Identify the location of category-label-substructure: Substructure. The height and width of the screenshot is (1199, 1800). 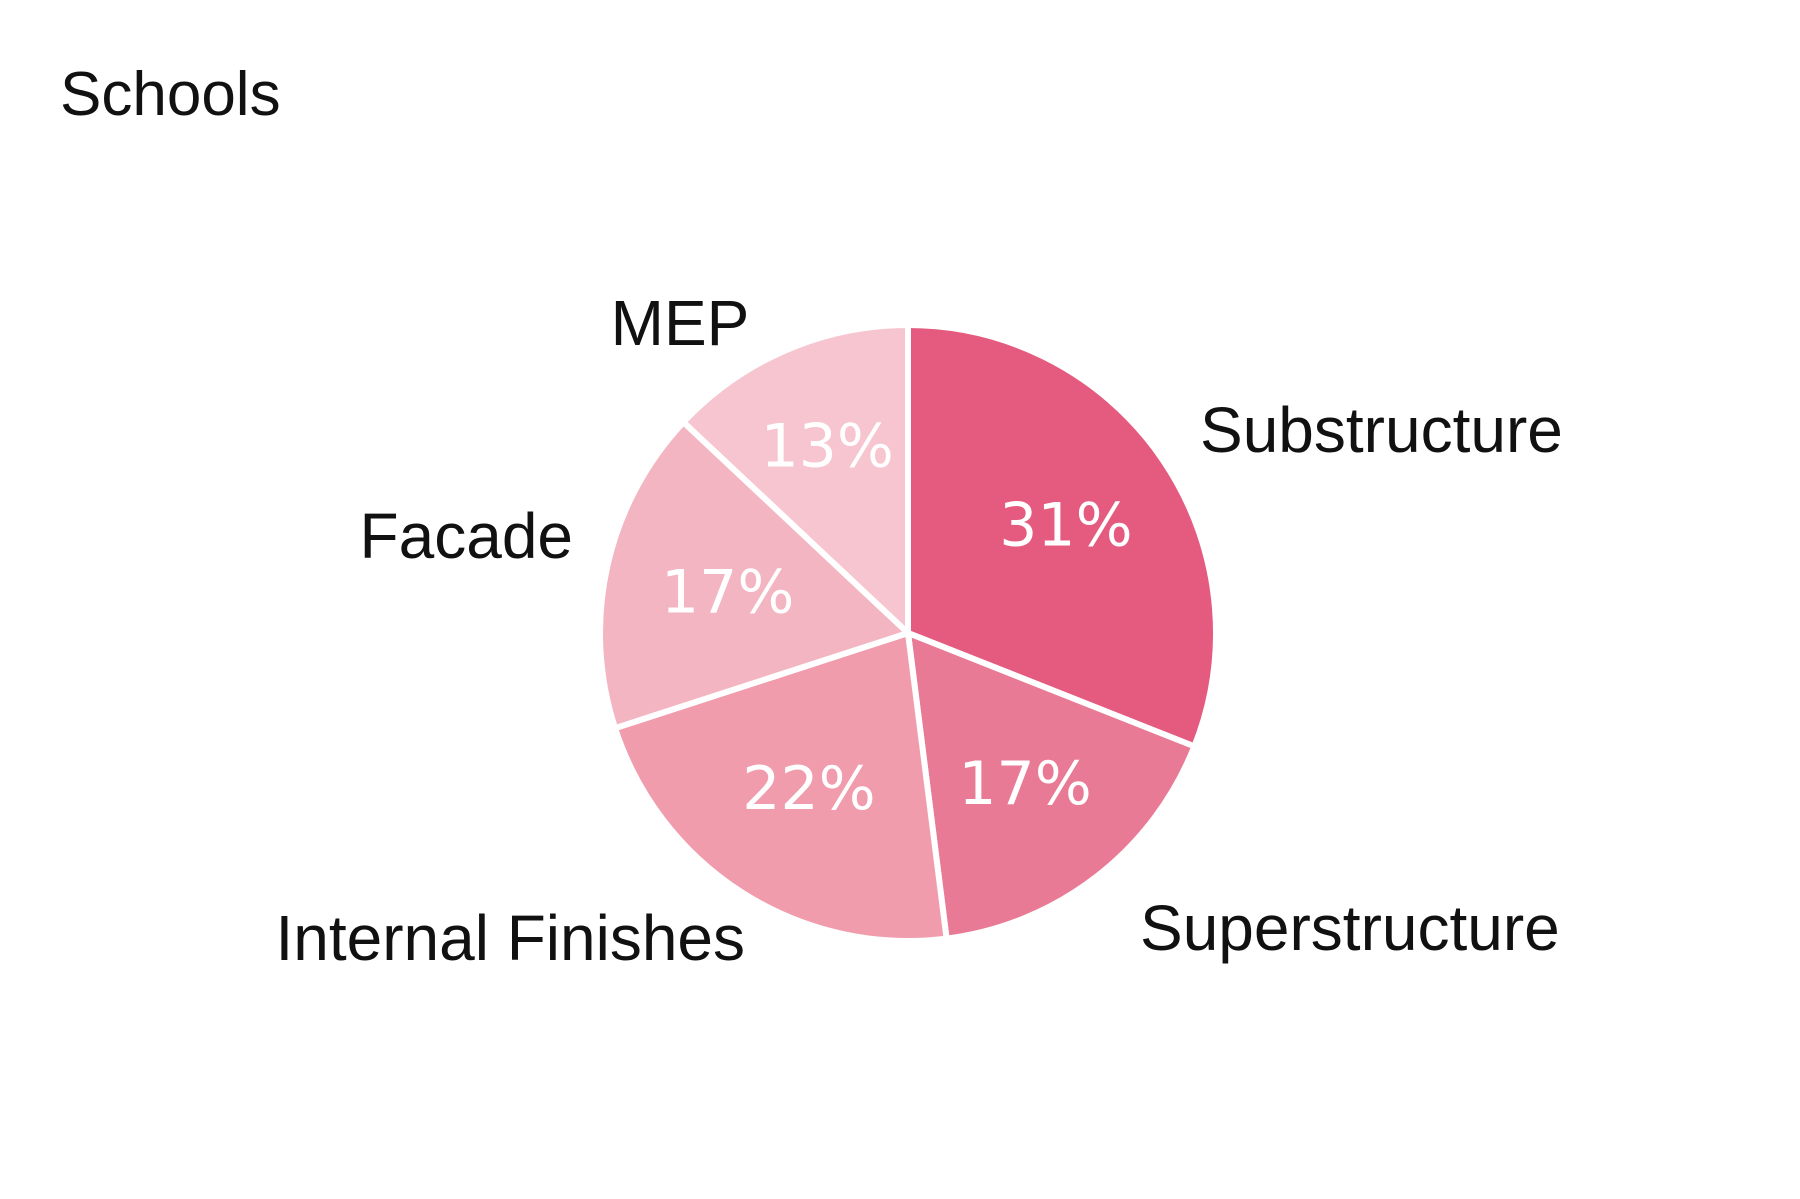
(1381, 430).